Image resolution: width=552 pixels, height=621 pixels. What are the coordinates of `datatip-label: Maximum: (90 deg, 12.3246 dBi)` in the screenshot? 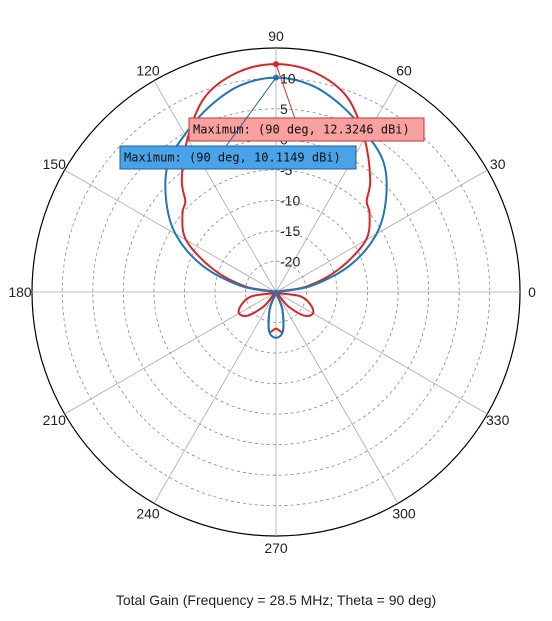 It's located at (301, 130).